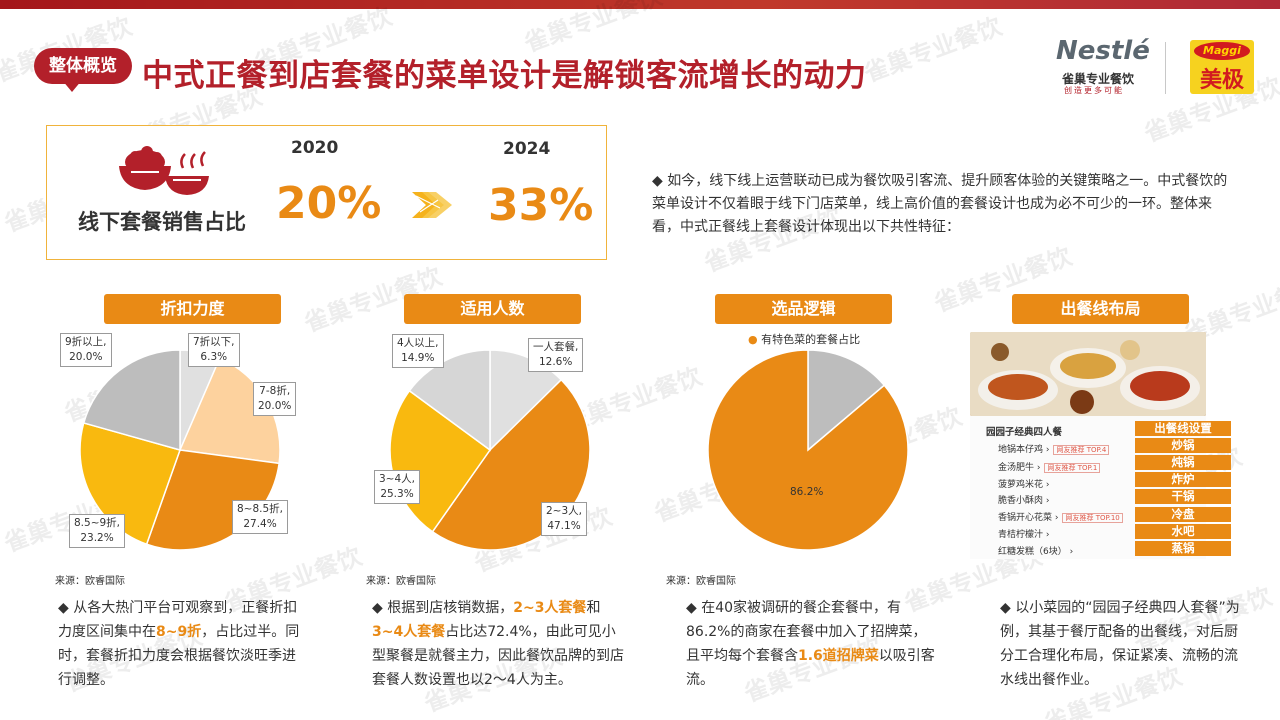 This screenshot has height=720, width=1280. Describe the element at coordinates (504, 76) in the screenshot. I see `page-title: 中式正餐到店套餐的菜单设计是解锁客流增长的动力` at that location.